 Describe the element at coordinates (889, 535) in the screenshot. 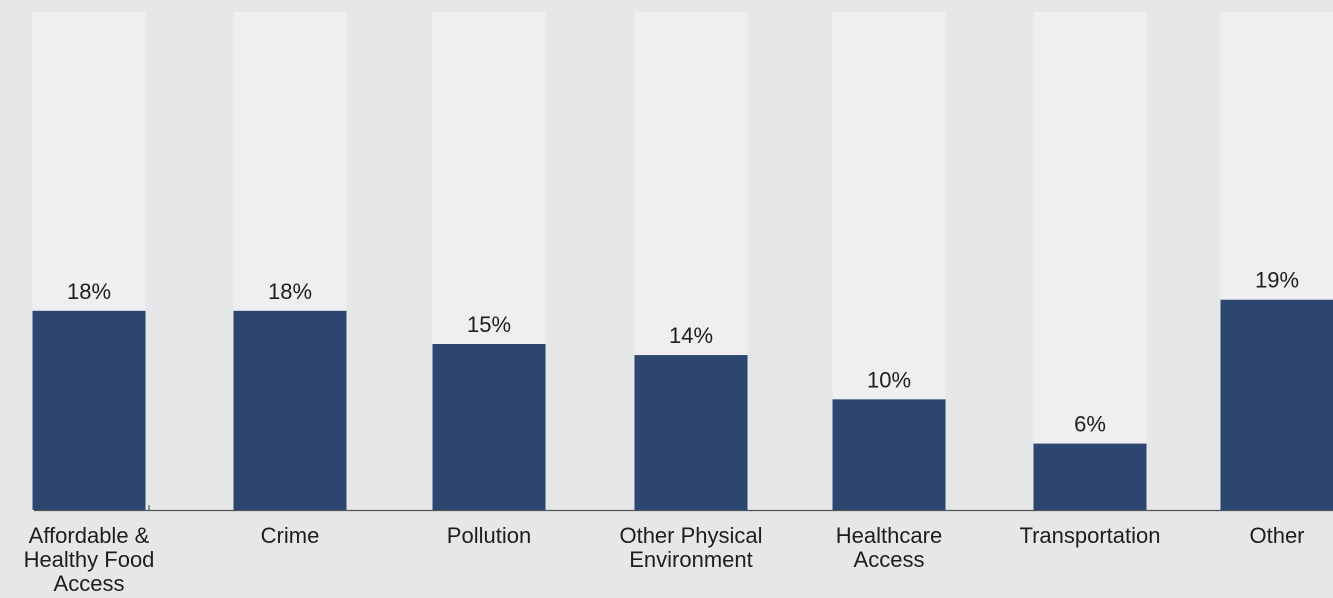

I see `category-label-line: Healthcare` at that location.